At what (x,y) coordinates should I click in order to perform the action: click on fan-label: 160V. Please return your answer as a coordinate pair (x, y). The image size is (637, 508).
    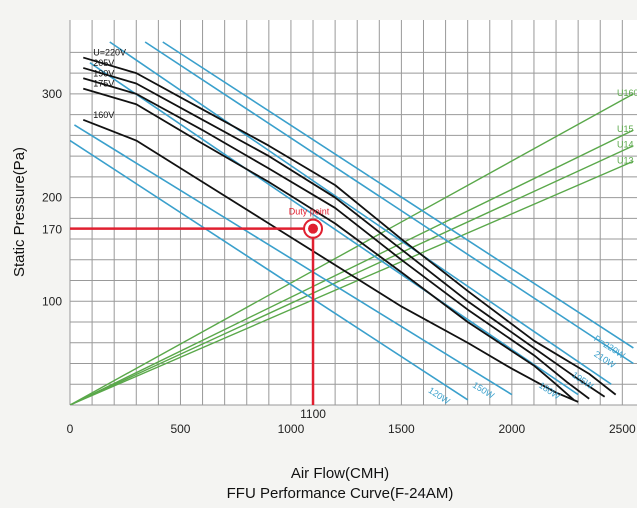
    Looking at the image, I should click on (103, 115).